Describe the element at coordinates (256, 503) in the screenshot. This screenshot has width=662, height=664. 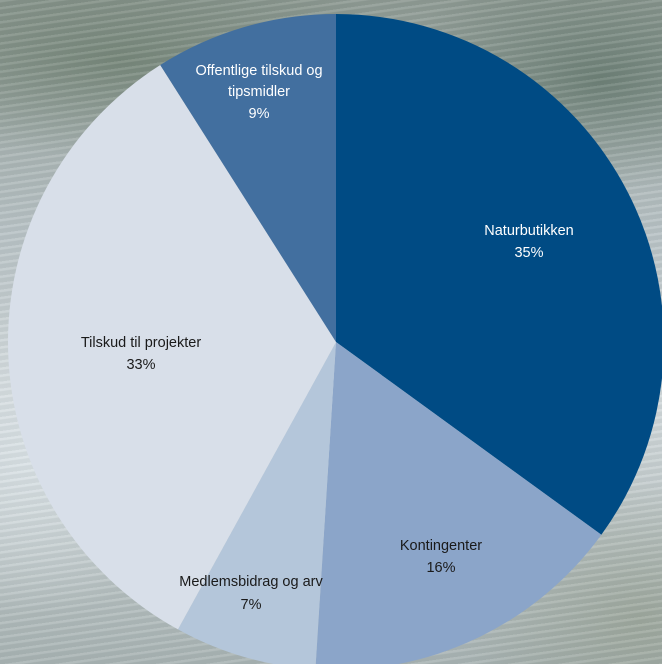
I see `pie-slice-medlemsbidrag-og-arv` at that location.